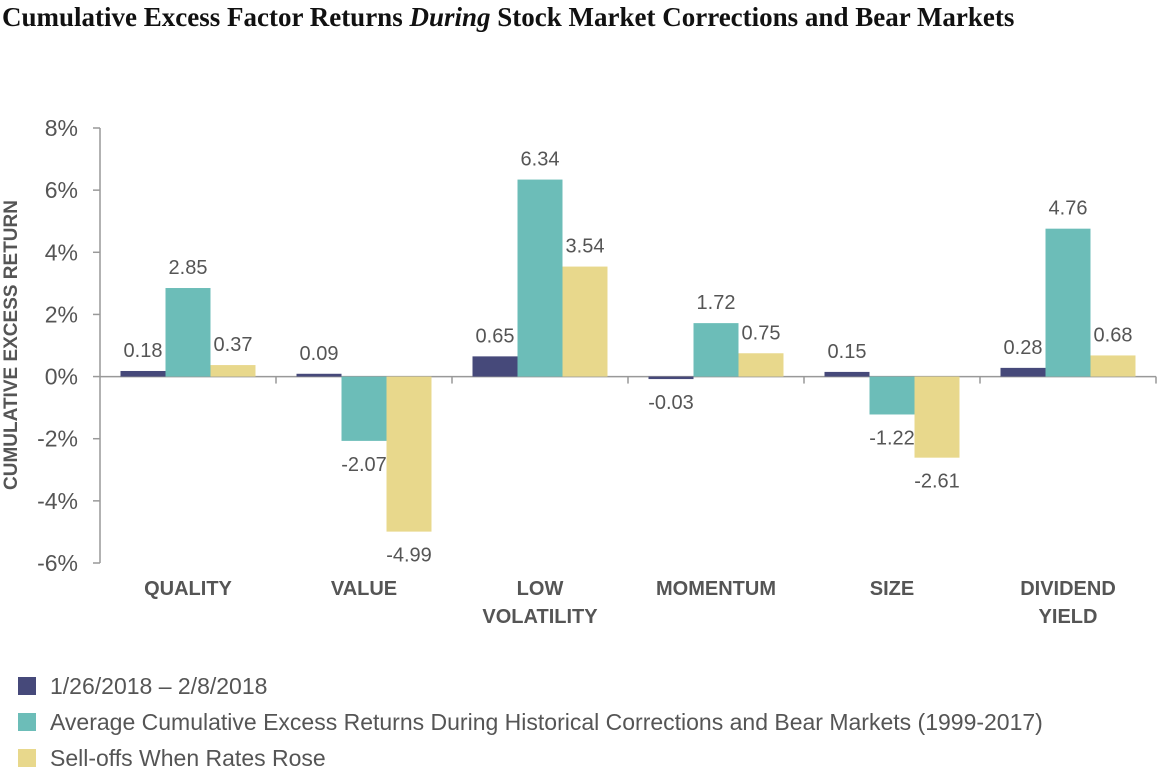 The width and height of the screenshot is (1160, 776). I want to click on data-label: -2.07, so click(364, 465).